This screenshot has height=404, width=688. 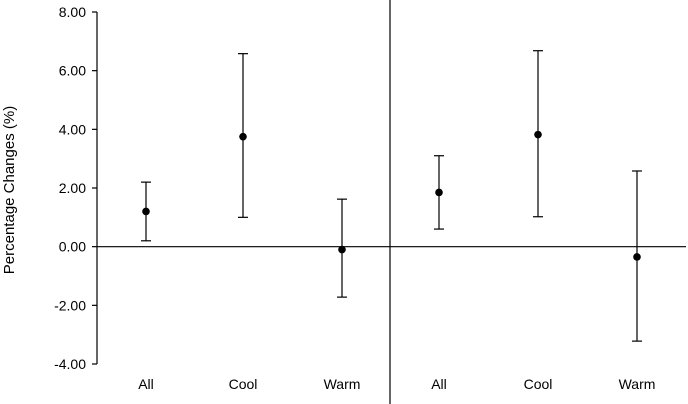 What do you see at coordinates (72, 12) in the screenshot?
I see `y-tick-label: 8.00` at bounding box center [72, 12].